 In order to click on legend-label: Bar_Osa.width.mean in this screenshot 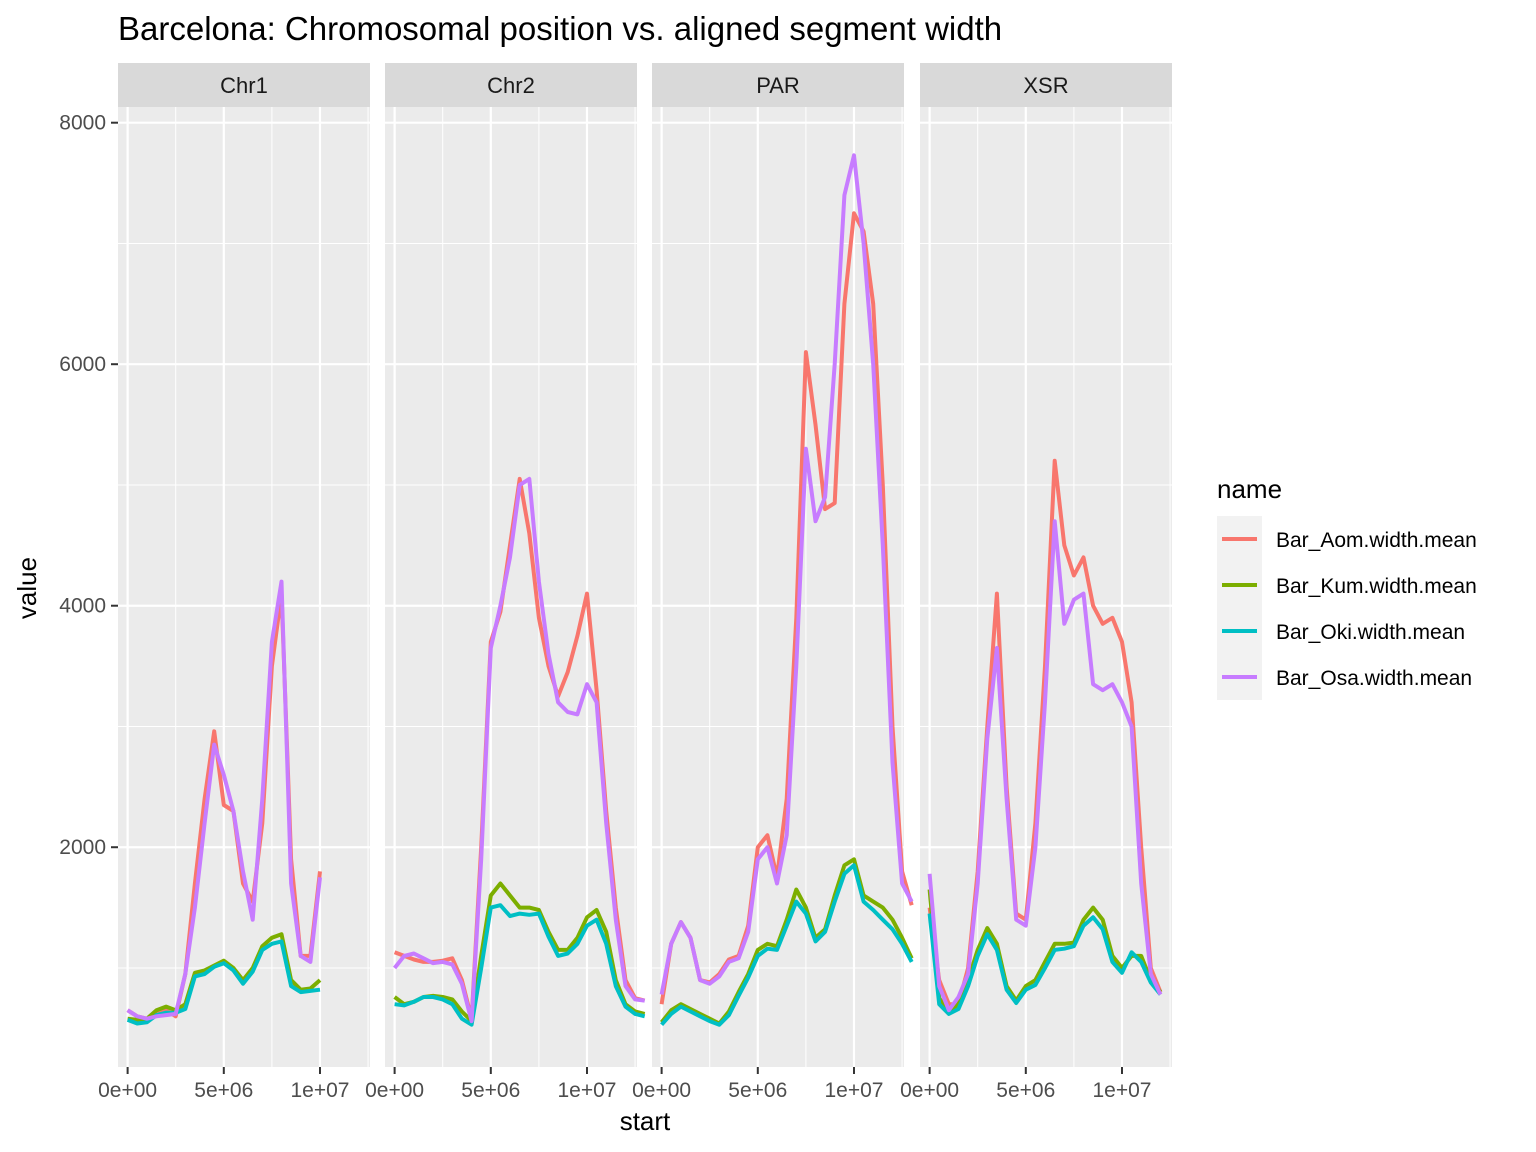, I will do `click(1374, 678)`.